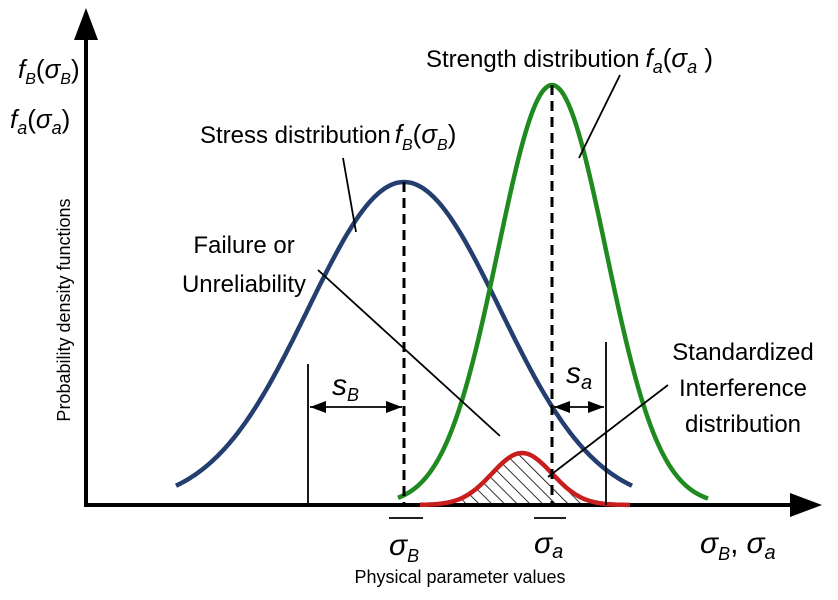  I want to click on interference-label-line1: Standardized, so click(742, 352).